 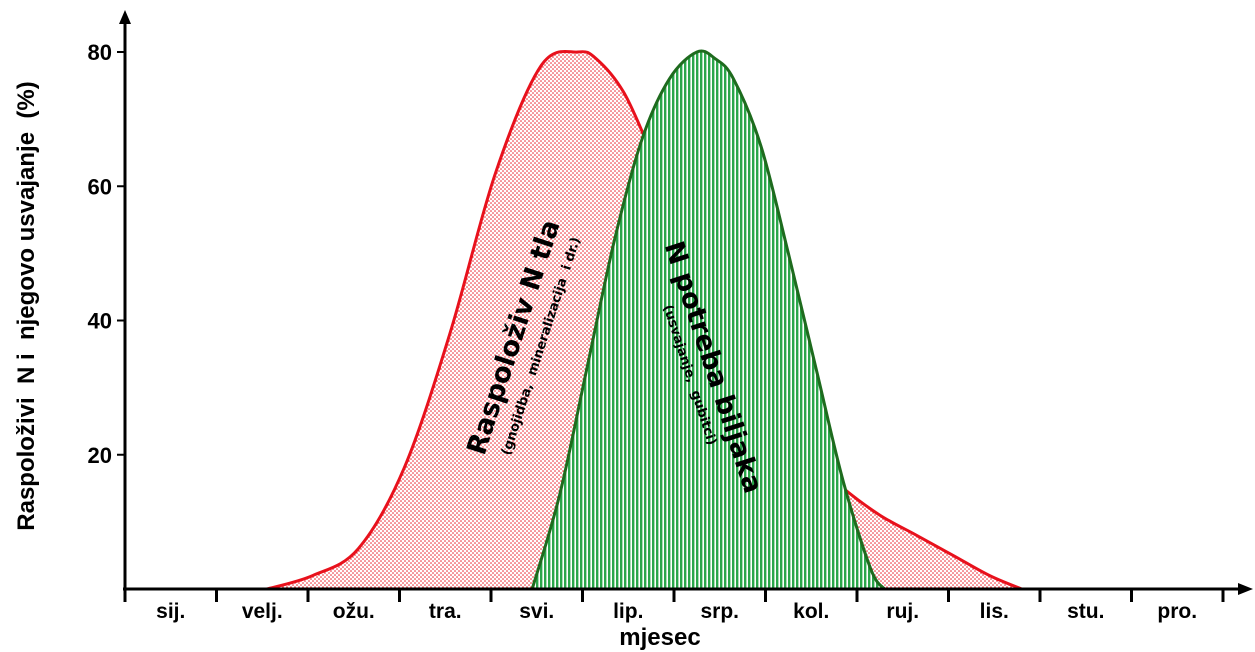 What do you see at coordinates (100, 455) in the screenshot?
I see `y-tick-label: 20` at bounding box center [100, 455].